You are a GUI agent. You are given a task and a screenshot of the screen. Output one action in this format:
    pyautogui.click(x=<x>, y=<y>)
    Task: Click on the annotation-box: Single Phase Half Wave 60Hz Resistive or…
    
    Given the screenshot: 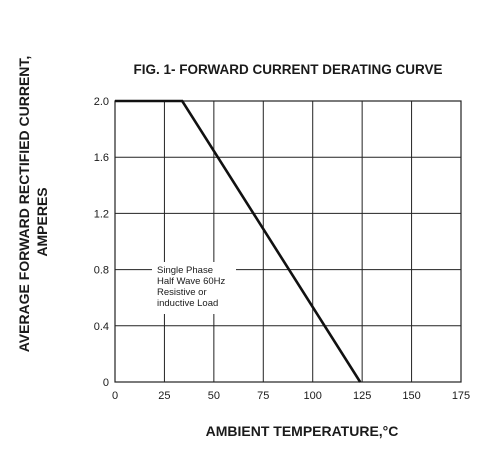 What is the action you would take?
    pyautogui.click(x=194, y=288)
    